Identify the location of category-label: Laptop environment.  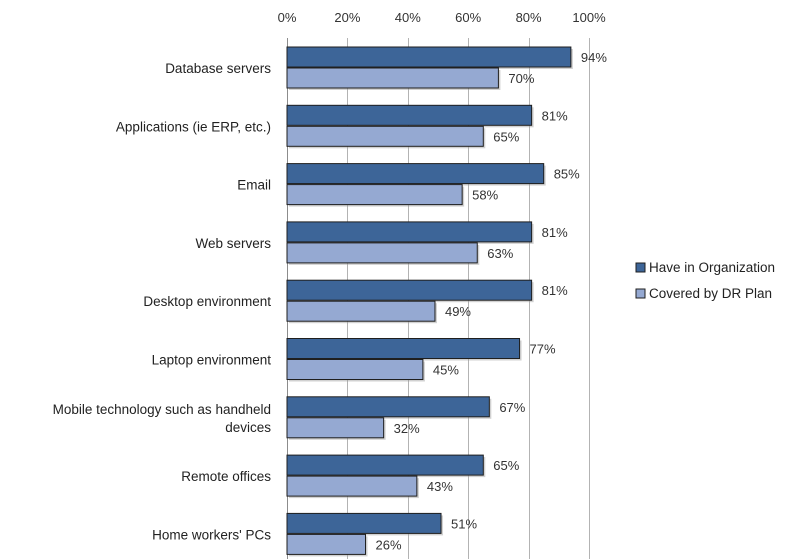
(212, 360).